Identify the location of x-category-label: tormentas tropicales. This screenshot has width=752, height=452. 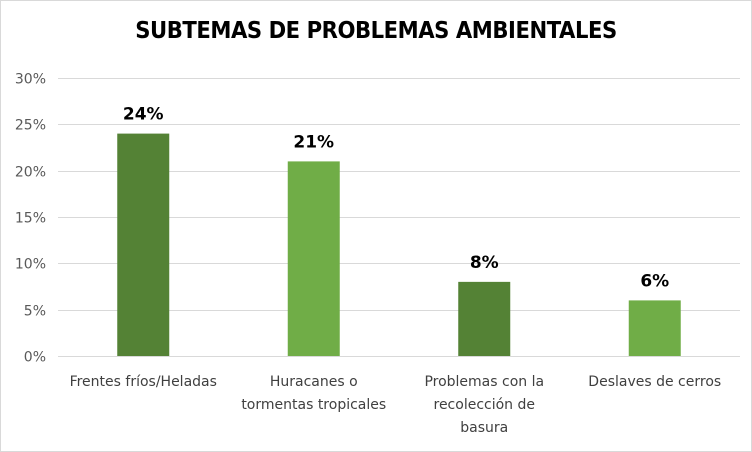
(313, 405).